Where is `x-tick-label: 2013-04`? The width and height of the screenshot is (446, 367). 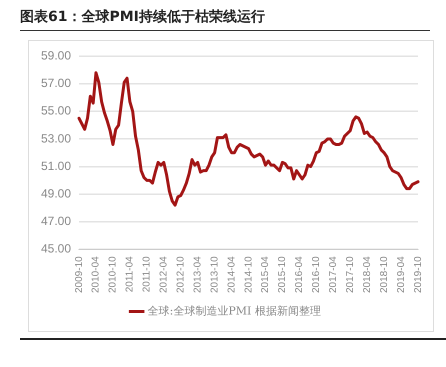
x-tick-label: 2013-04 is located at coordinates (198, 275).